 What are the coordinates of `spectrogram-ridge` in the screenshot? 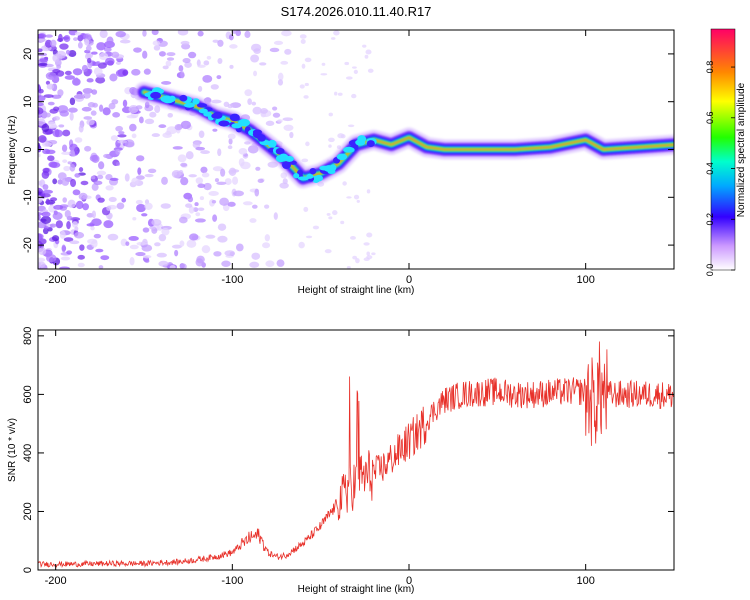 It's located at (404, 135).